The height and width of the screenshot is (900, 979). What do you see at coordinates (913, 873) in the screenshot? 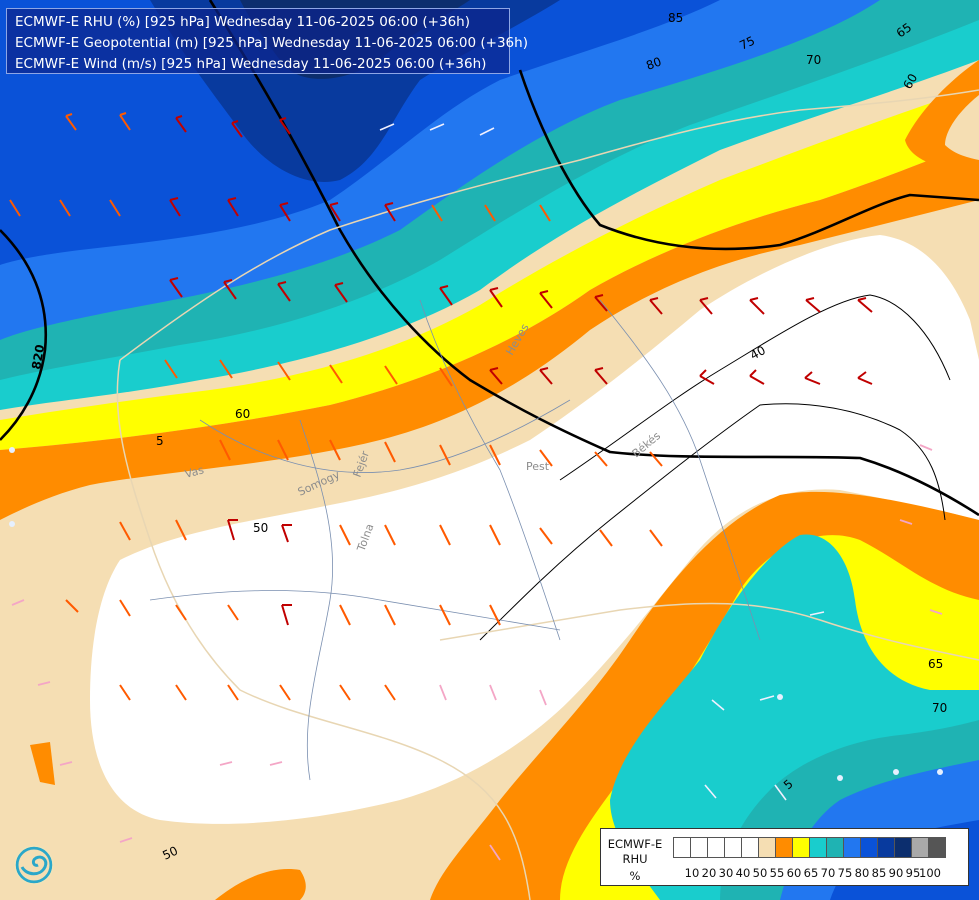
I see `legend-tick-label: 95` at bounding box center [913, 873].